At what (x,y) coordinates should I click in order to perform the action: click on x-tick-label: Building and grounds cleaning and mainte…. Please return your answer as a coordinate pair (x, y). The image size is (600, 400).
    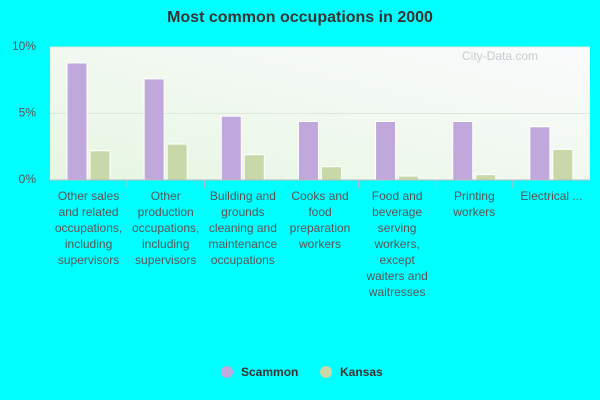
    Looking at the image, I should click on (243, 228).